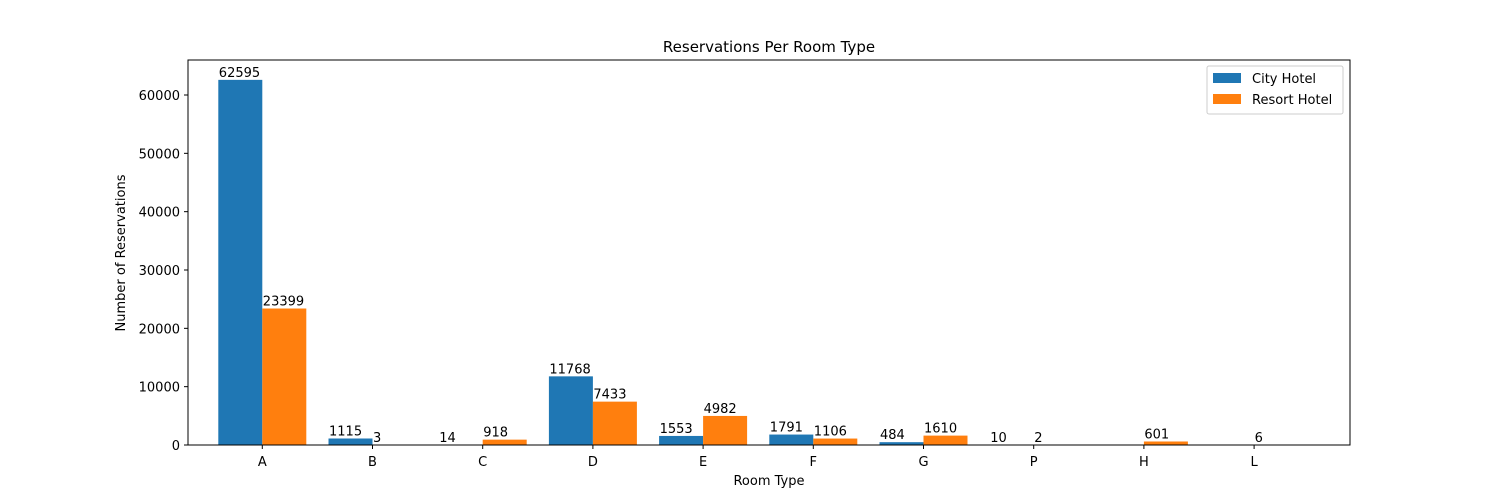  What do you see at coordinates (720, 409) in the screenshot?
I see `data-label-resort-hotel-e: 4982` at bounding box center [720, 409].